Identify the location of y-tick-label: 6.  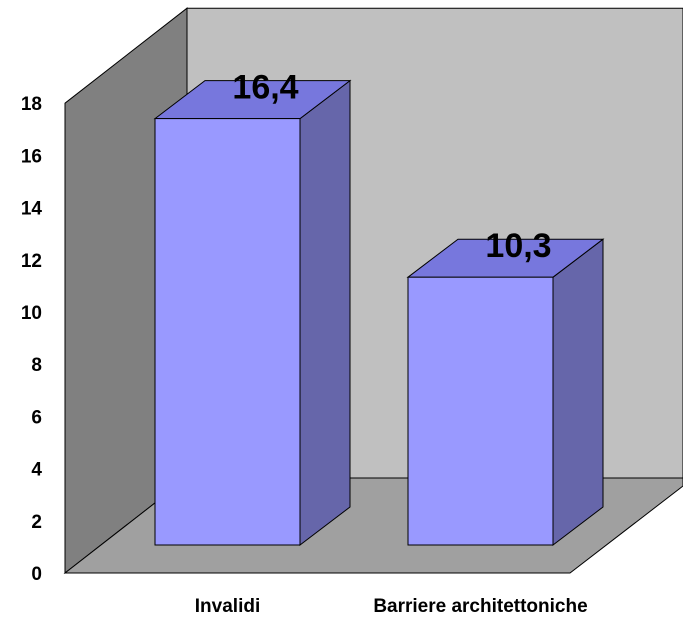
(36, 417).